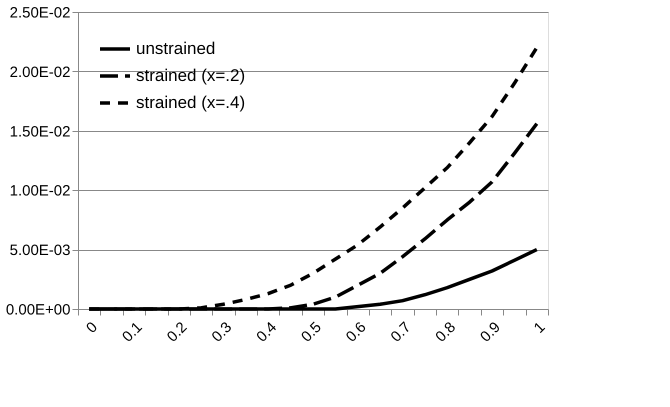 The height and width of the screenshot is (407, 670). Describe the element at coordinates (266, 332) in the screenshot. I see `x-tick-label: 0.4` at that location.